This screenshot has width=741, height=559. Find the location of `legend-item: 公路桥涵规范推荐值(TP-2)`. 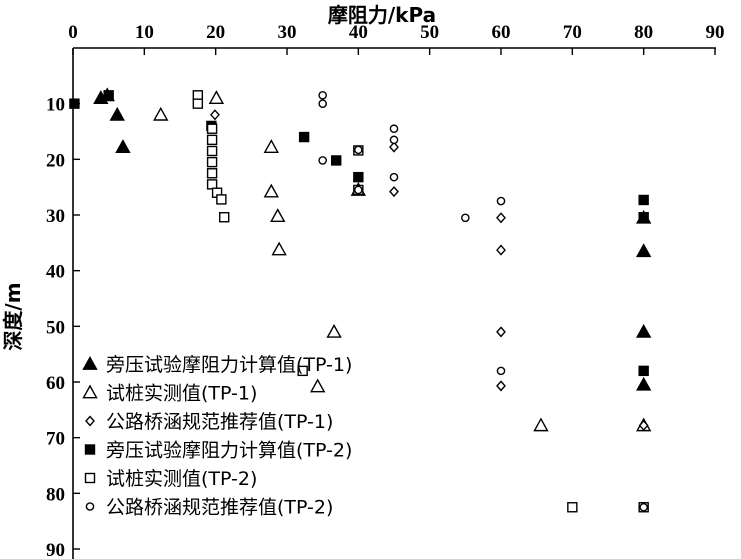

legend-item: 公路桥涵规范推荐值(TP-2) is located at coordinates (209, 508).